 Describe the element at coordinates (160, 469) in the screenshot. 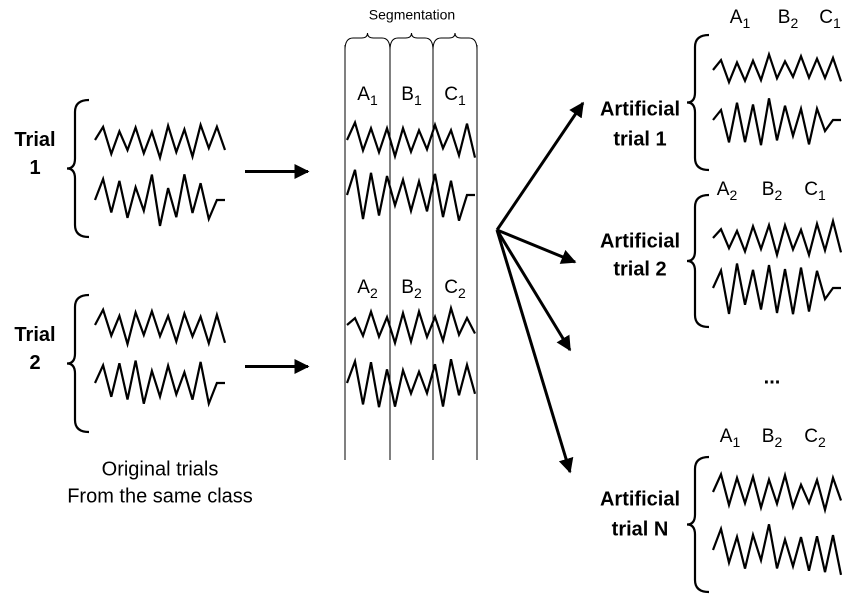

I see `caption: Original trials` at that location.